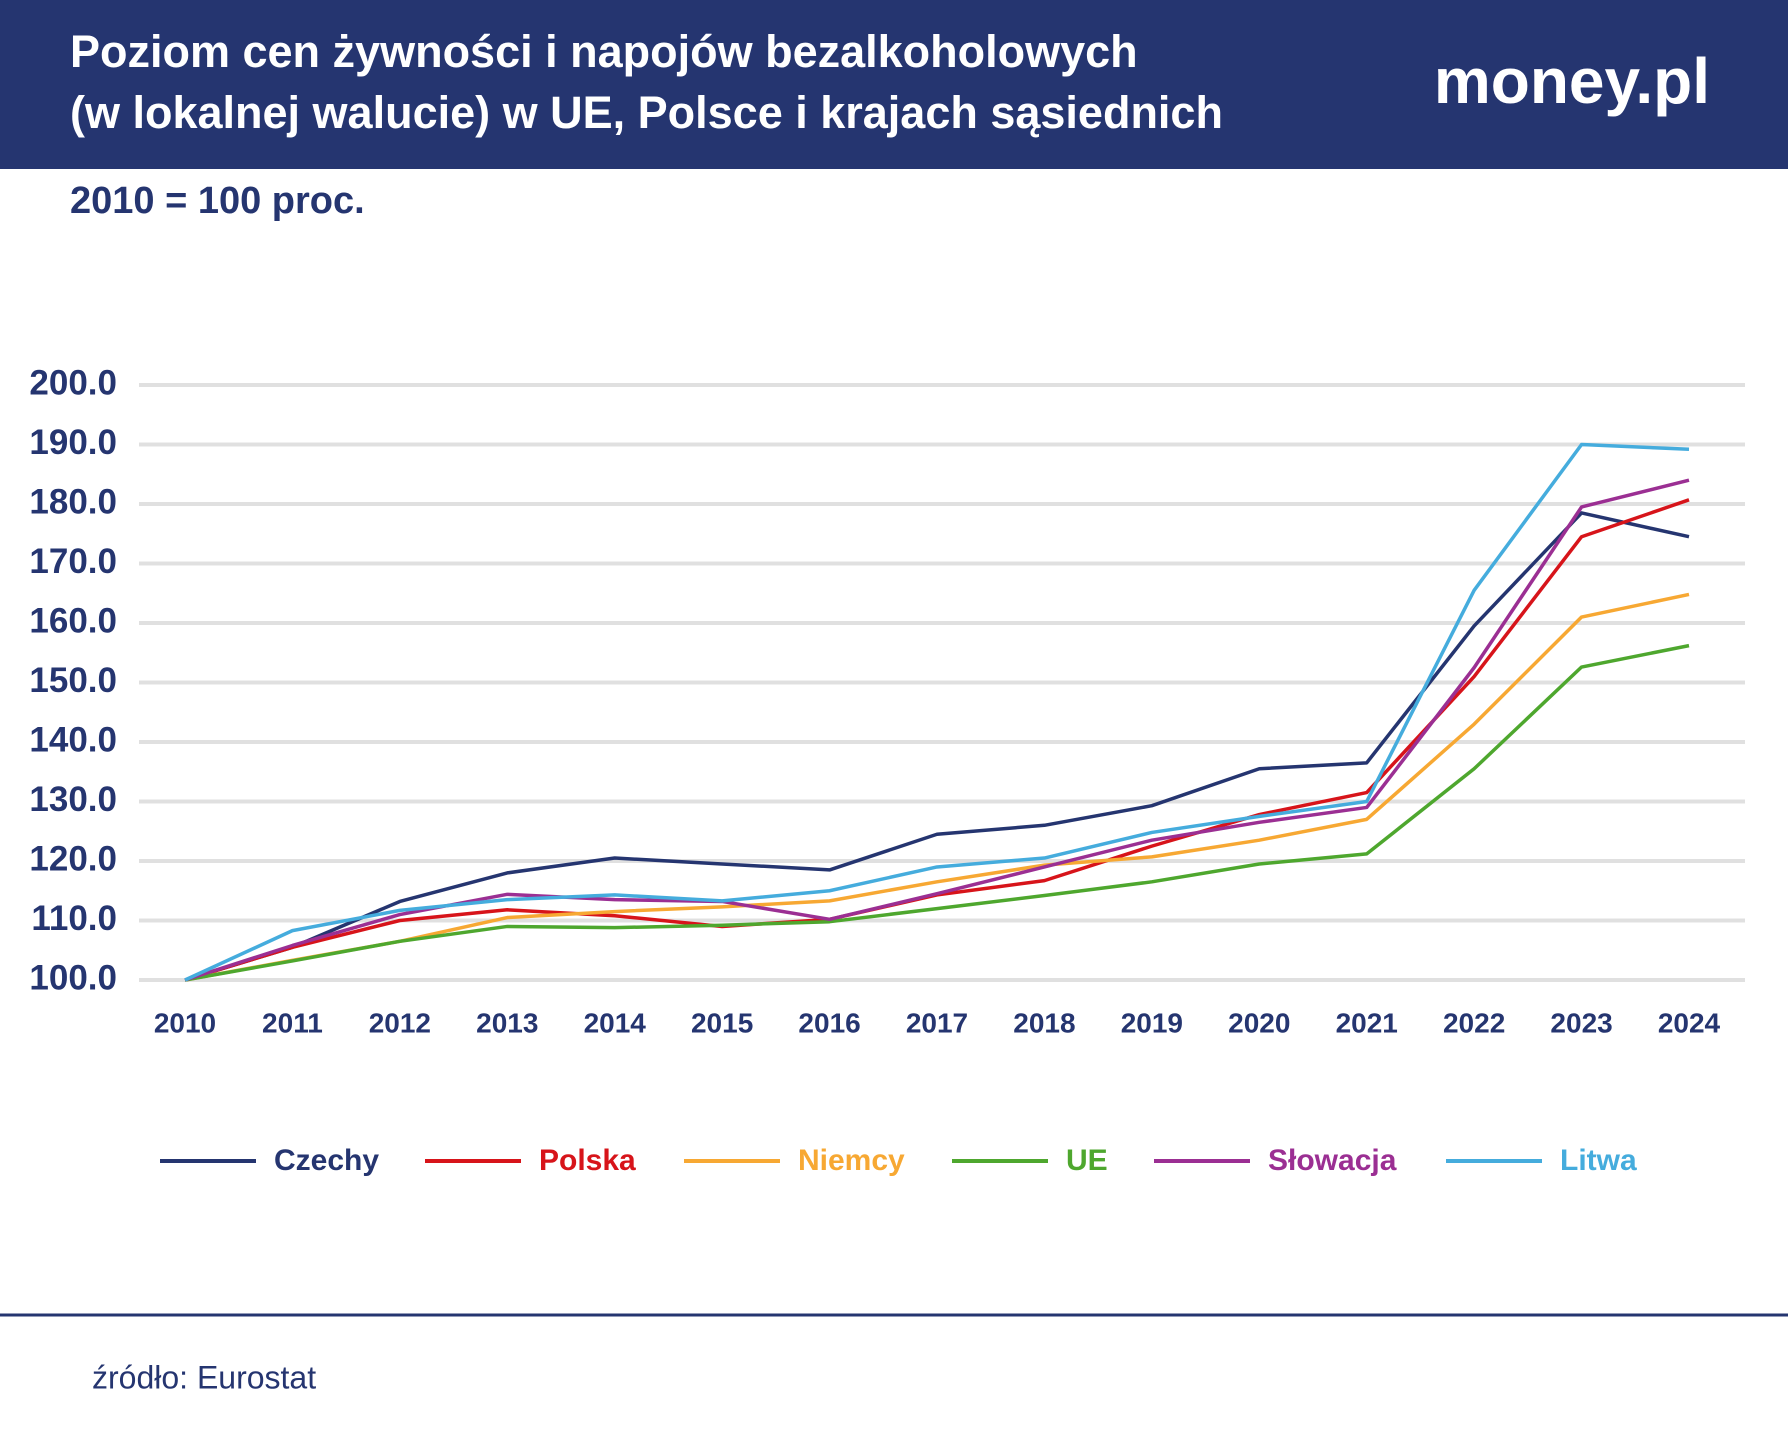 The height and width of the screenshot is (1440, 1788). What do you see at coordinates (937, 1022) in the screenshot?
I see `x-tick-label: 2017` at bounding box center [937, 1022].